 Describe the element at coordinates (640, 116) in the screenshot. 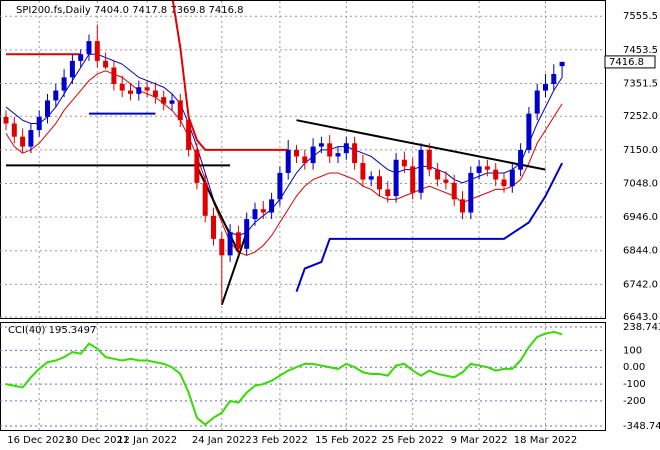

I see `y-tick-label: 7252.0` at that location.